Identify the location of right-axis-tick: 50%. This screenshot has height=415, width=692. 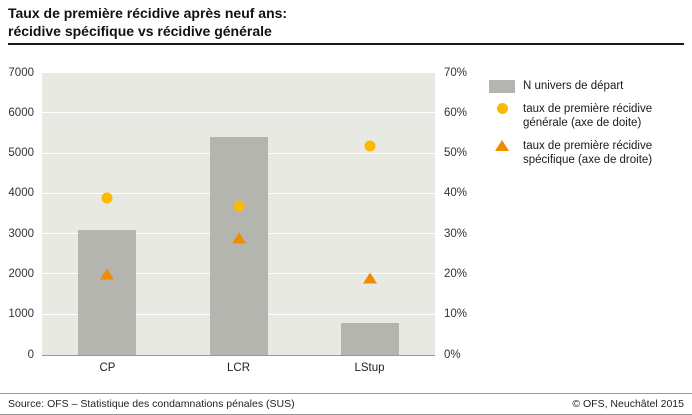
(456, 152).